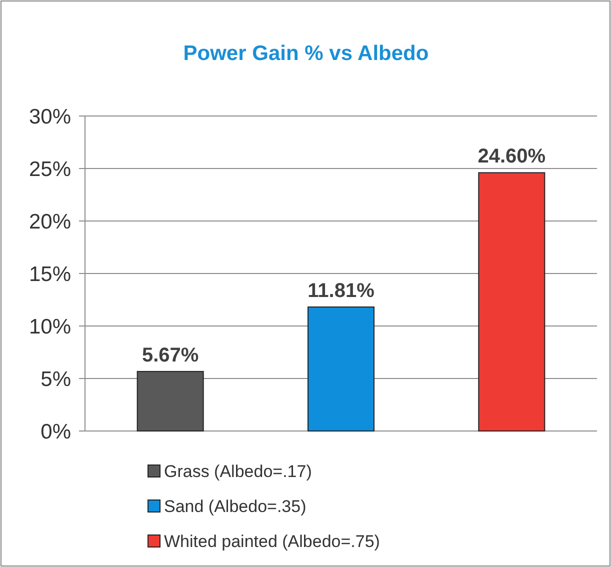  What do you see at coordinates (238, 471) in the screenshot?
I see `legend-label: Grass (Albedo=.17)` at bounding box center [238, 471].